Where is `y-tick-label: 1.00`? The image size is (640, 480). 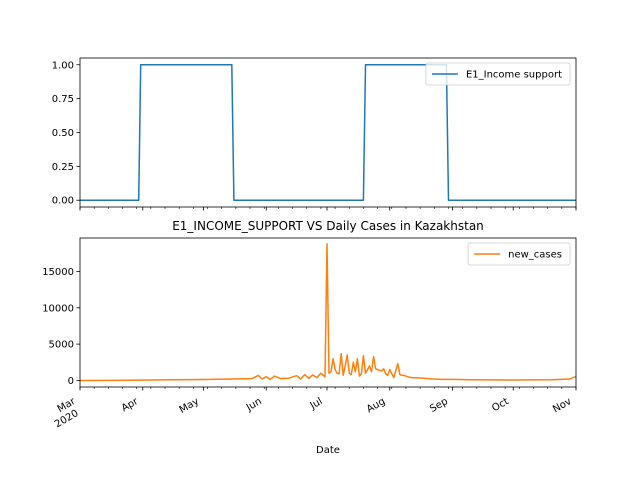
y-tick-label: 1.00 is located at coordinates (63, 65).